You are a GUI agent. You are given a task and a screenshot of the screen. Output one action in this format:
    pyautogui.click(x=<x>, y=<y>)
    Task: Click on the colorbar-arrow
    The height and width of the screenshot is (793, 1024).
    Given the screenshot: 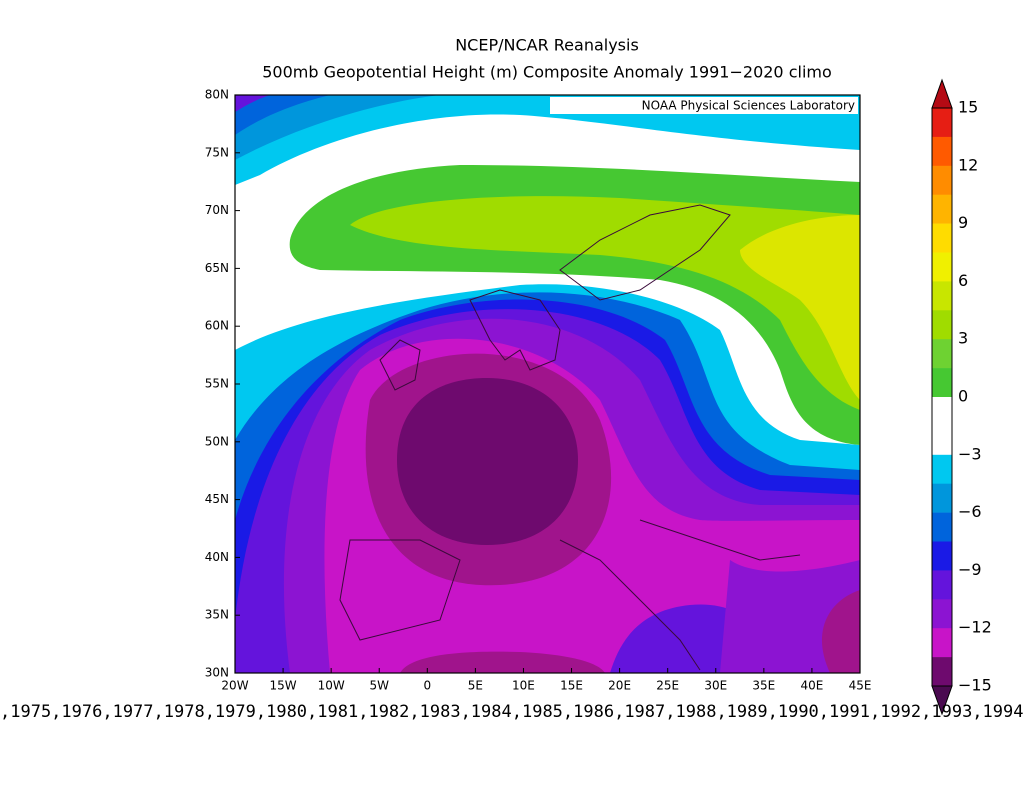 What is the action you would take?
    pyautogui.click(x=942, y=93)
    